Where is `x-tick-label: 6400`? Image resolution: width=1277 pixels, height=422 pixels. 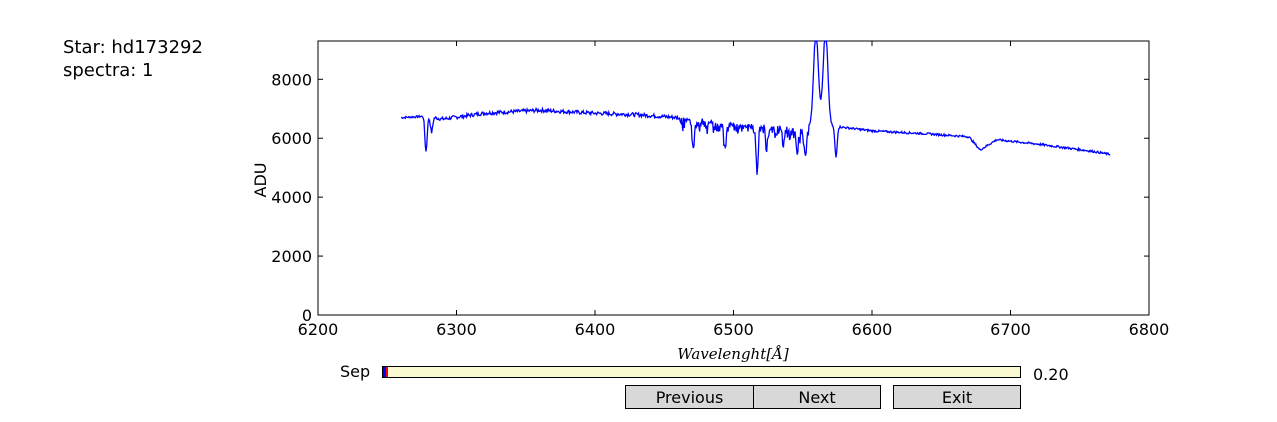
x-tick-label: 6400 is located at coordinates (595, 329).